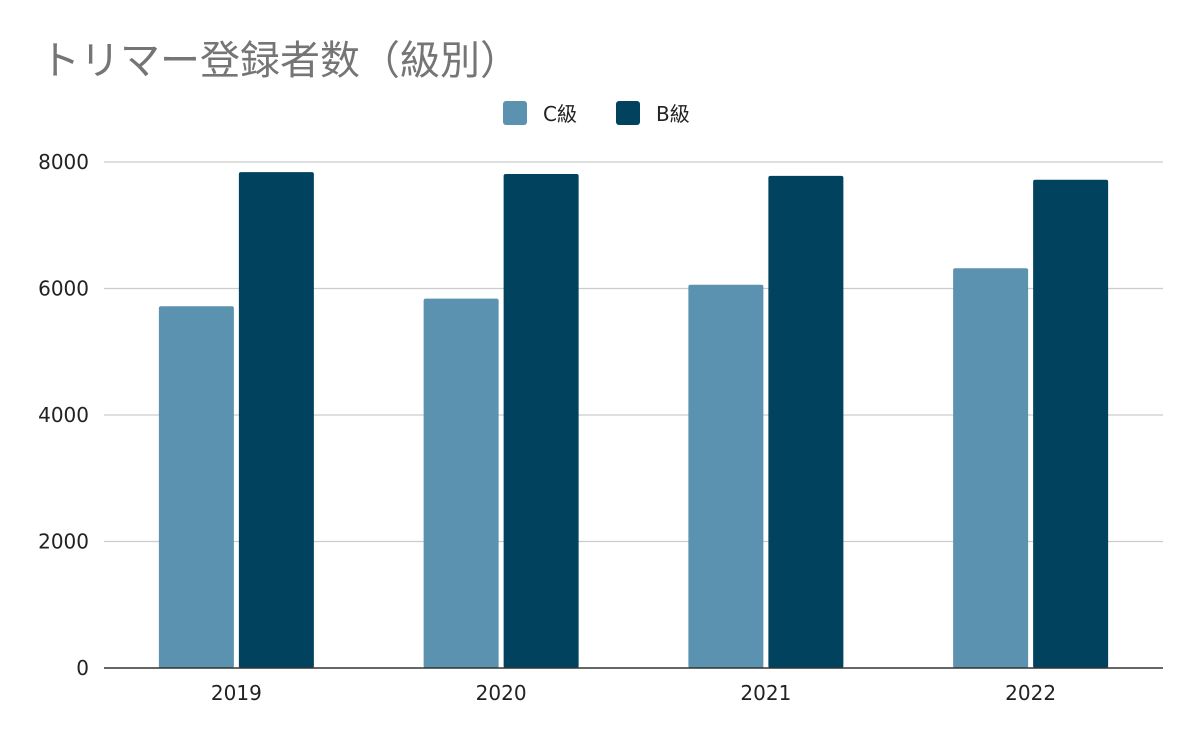 The height and width of the screenshot is (742, 1200). I want to click on y-tick-label: 6000, so click(63, 289).